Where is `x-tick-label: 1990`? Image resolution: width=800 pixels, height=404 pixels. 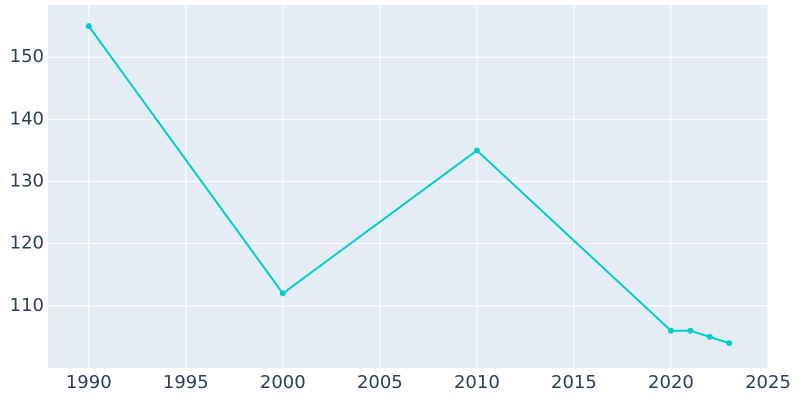
x-tick-label: 1990 is located at coordinates (89, 382).